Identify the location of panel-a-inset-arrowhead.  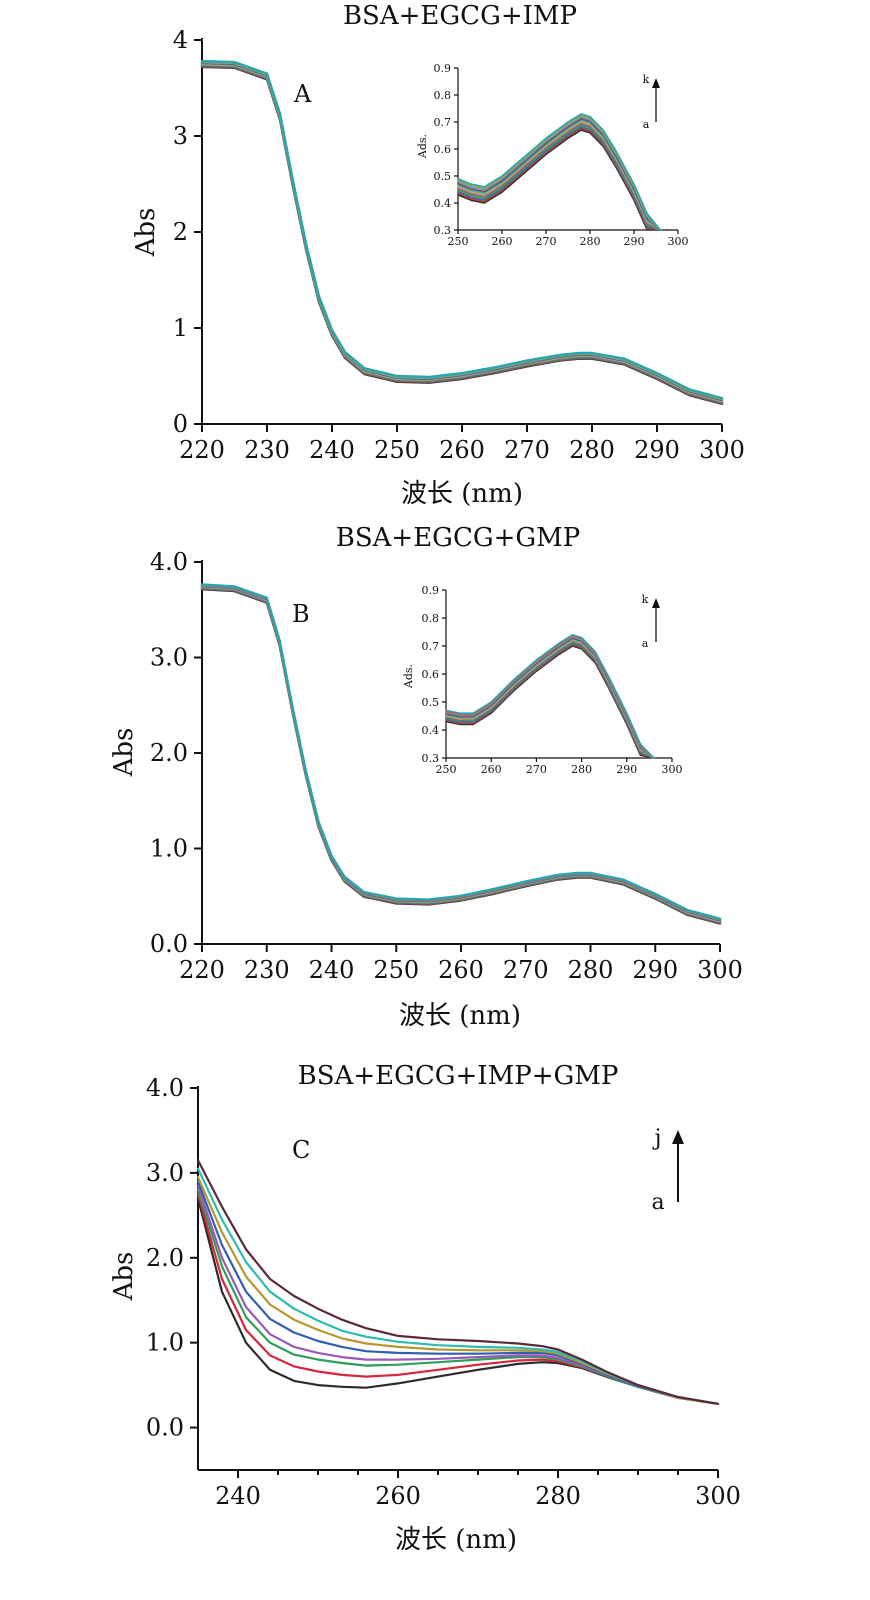
(656, 83).